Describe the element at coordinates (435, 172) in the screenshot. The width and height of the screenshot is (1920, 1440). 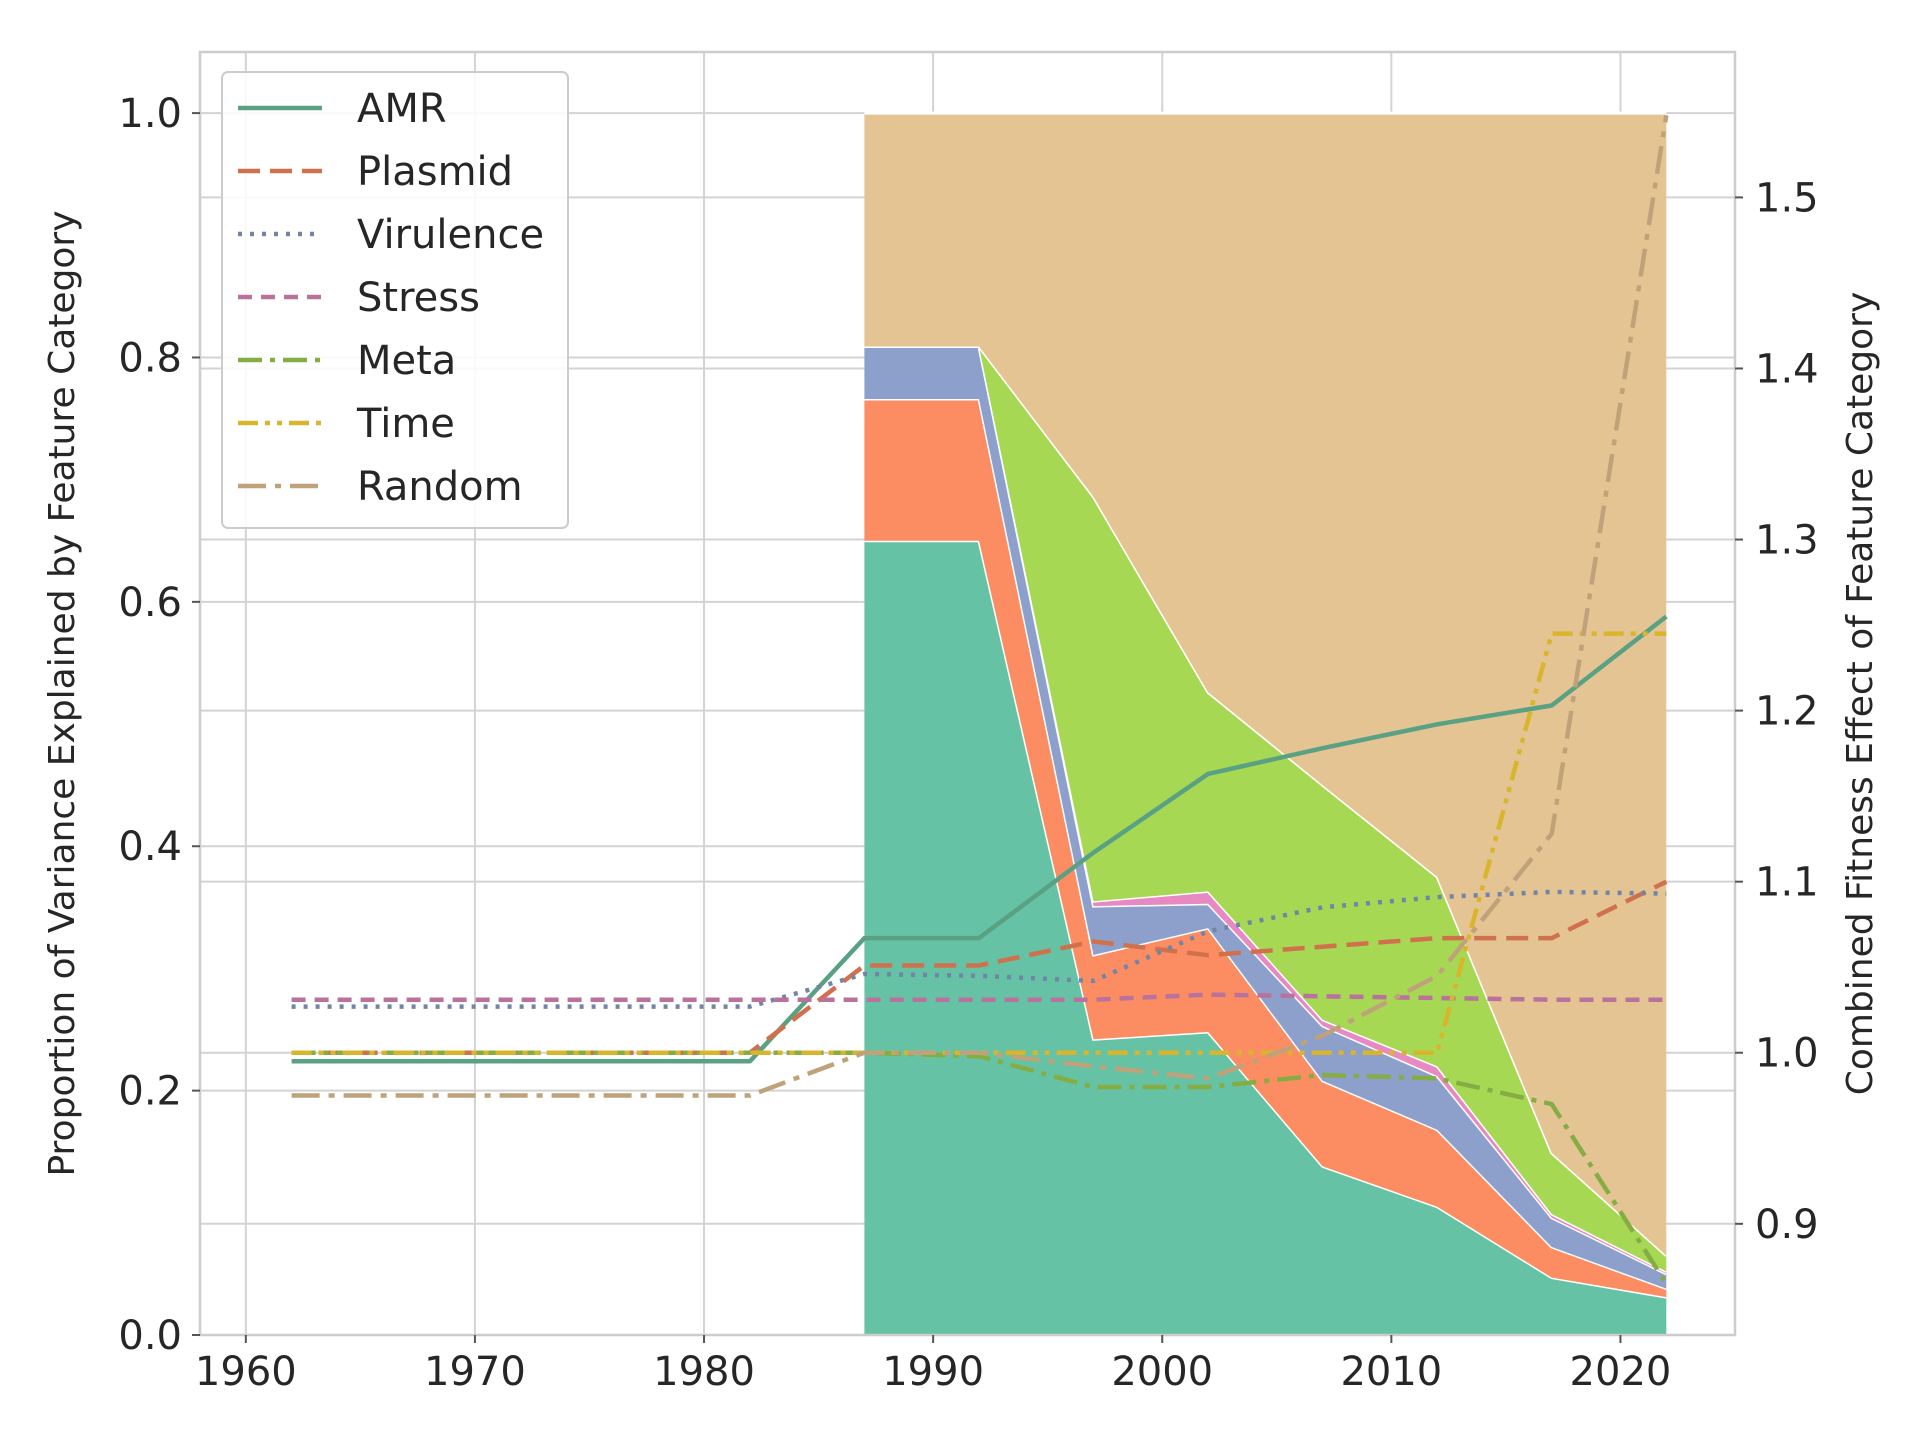
I see `legend-label-plasmid: Plasmid` at that location.